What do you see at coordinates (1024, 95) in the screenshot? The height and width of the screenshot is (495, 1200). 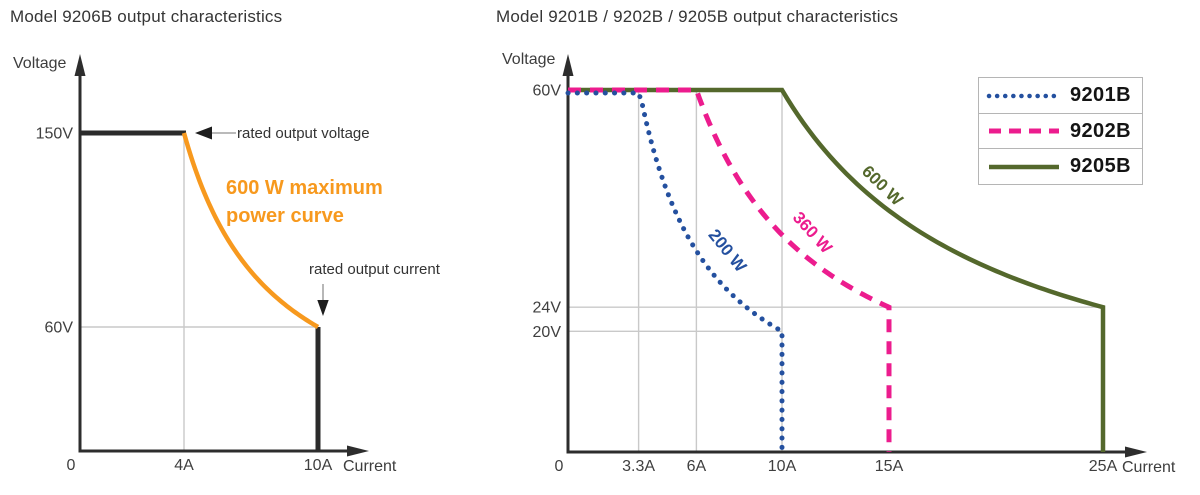 I see `dotted-line-sample-icon` at bounding box center [1024, 95].